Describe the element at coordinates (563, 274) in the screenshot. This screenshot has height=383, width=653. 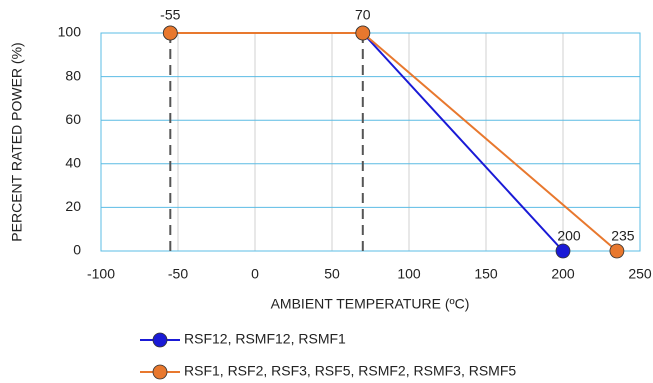
I see `x-tick-label: 200` at that location.